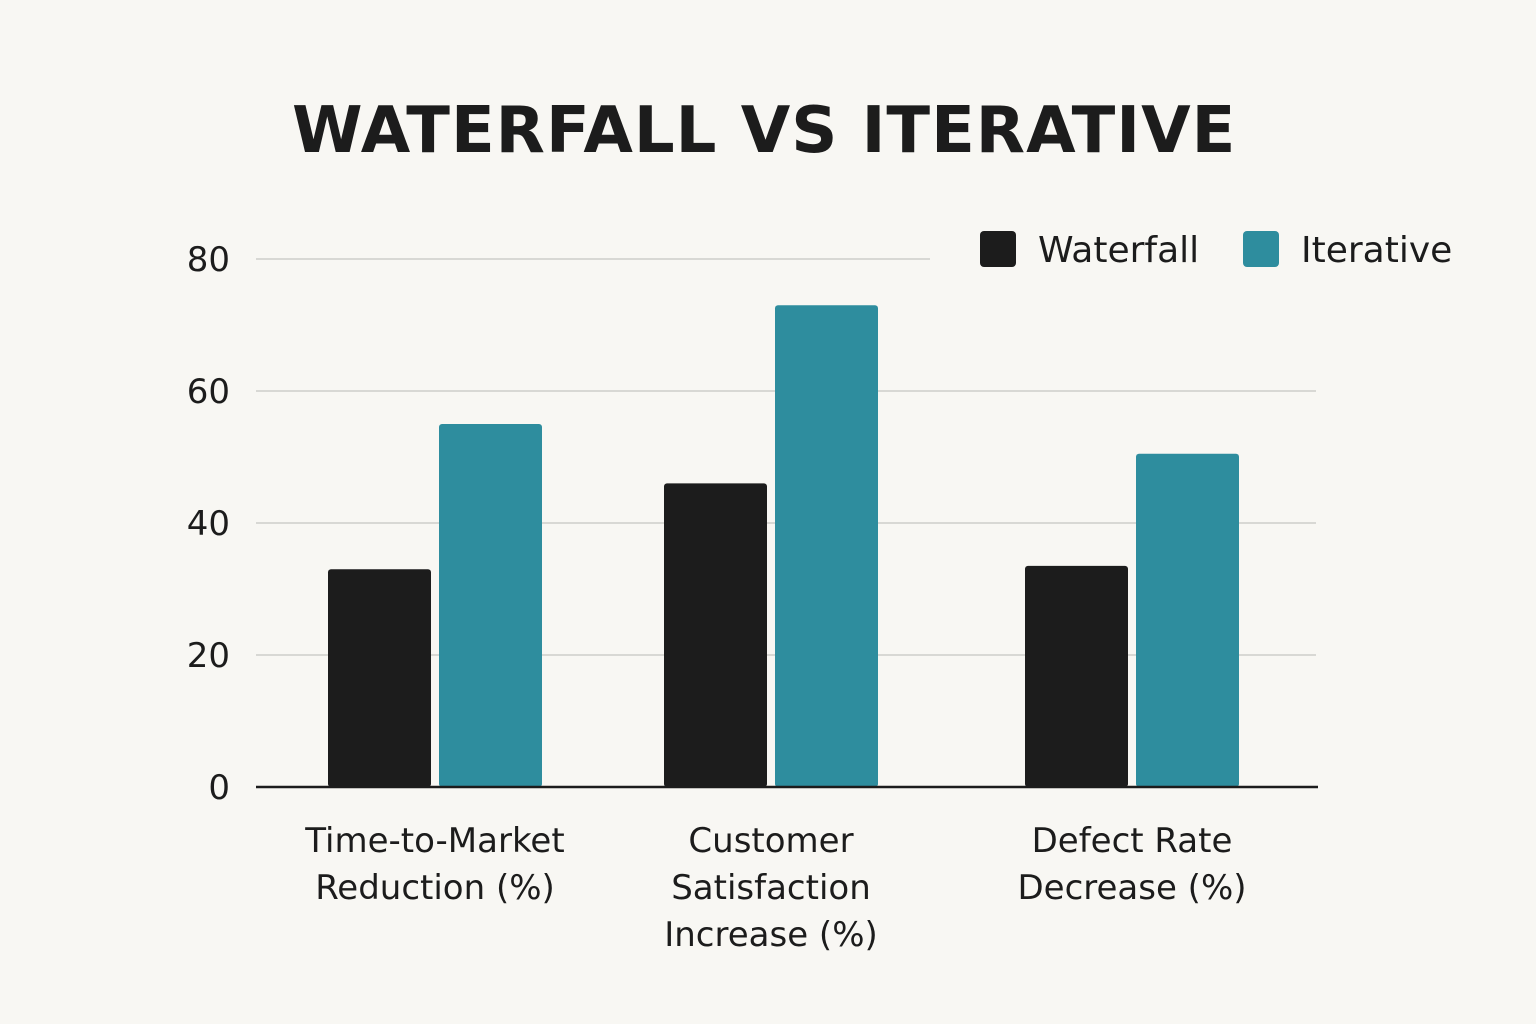 Image resolution: width=1536 pixels, height=1024 pixels. Describe the element at coordinates (208, 656) in the screenshot. I see `y-tick-label: 20` at that location.